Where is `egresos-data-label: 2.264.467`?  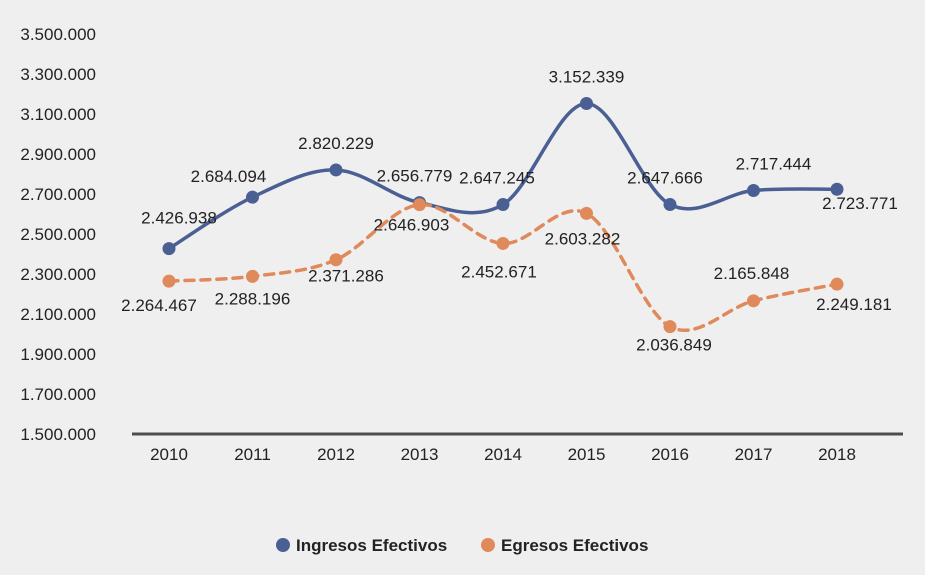 egresos-data-label: 2.264.467 is located at coordinates (159, 305).